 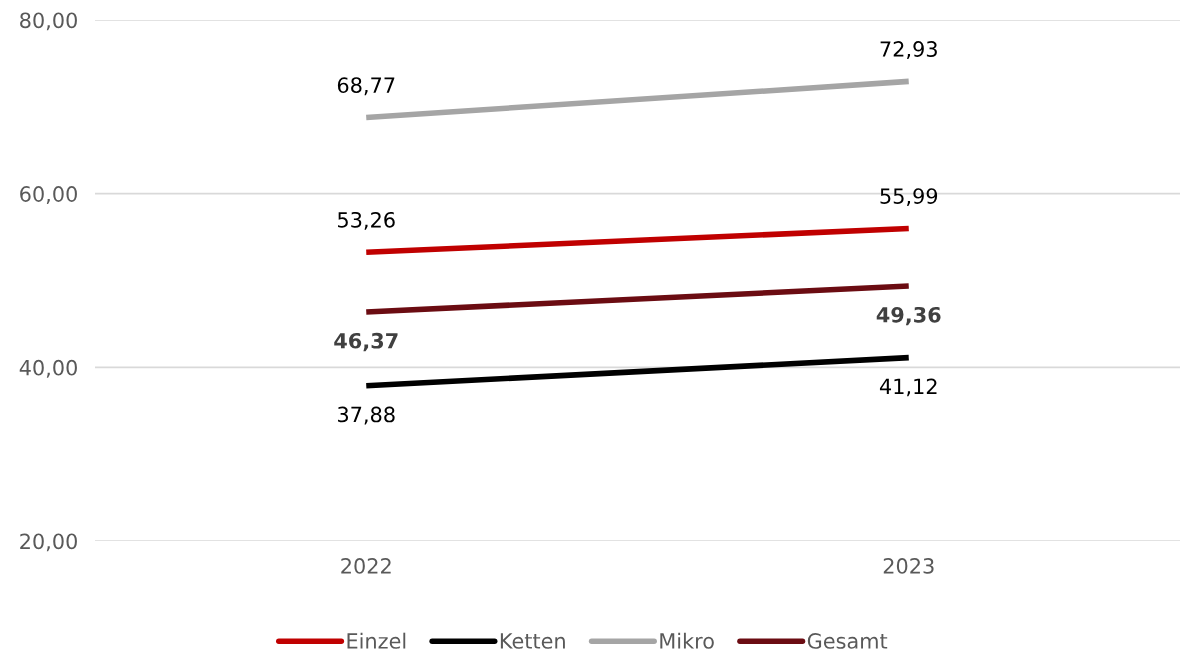 I want to click on data-label: 53,26, so click(x=366, y=220).